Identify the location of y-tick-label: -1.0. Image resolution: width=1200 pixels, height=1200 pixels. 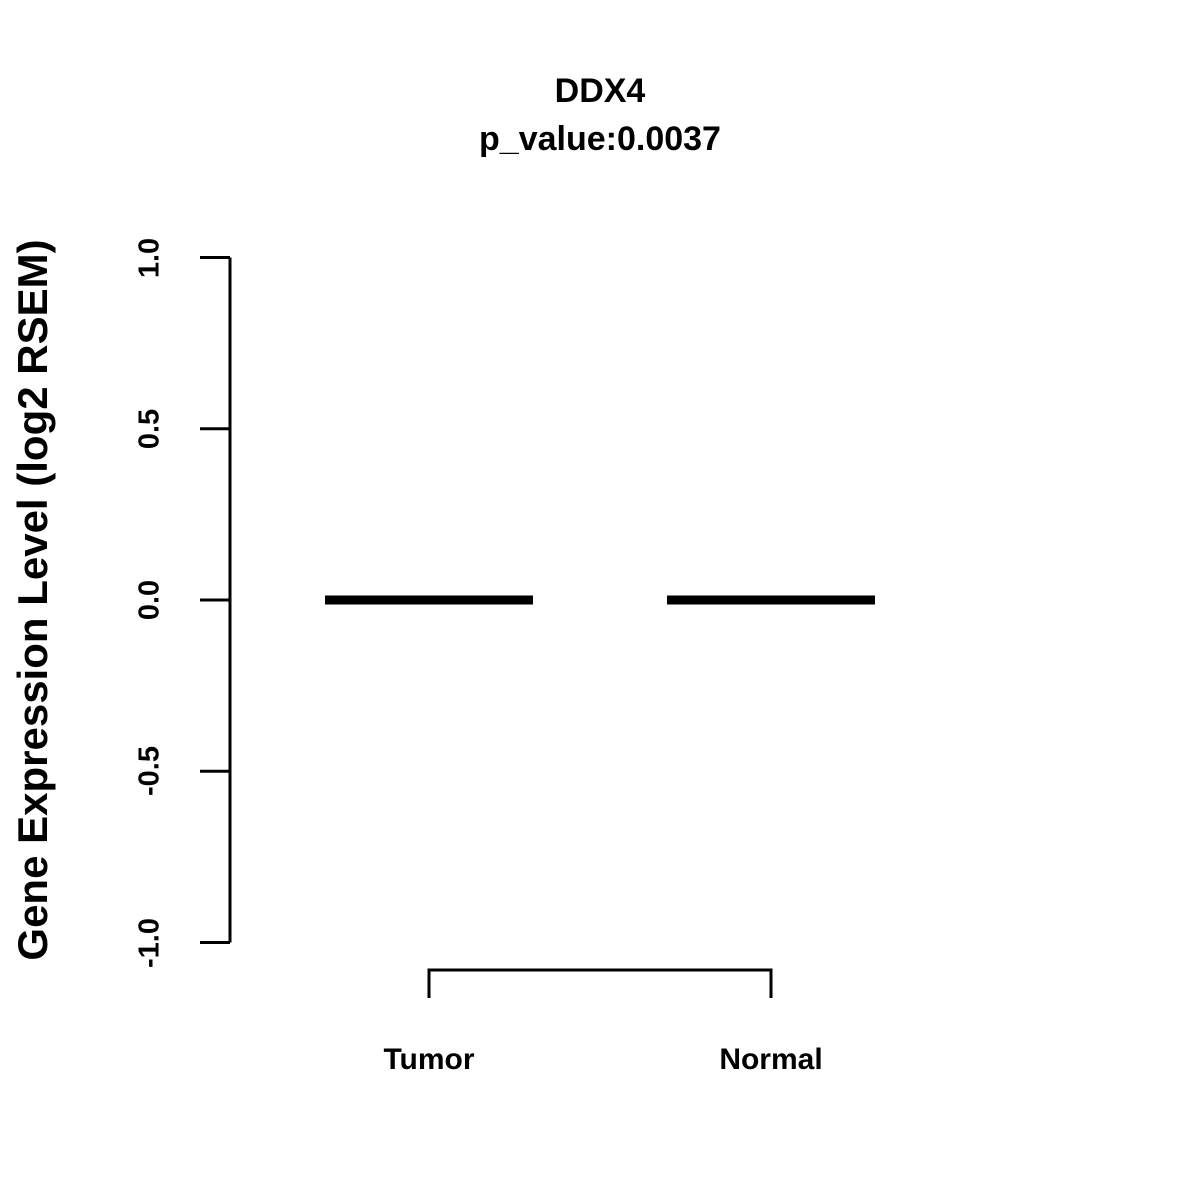
(149, 942).